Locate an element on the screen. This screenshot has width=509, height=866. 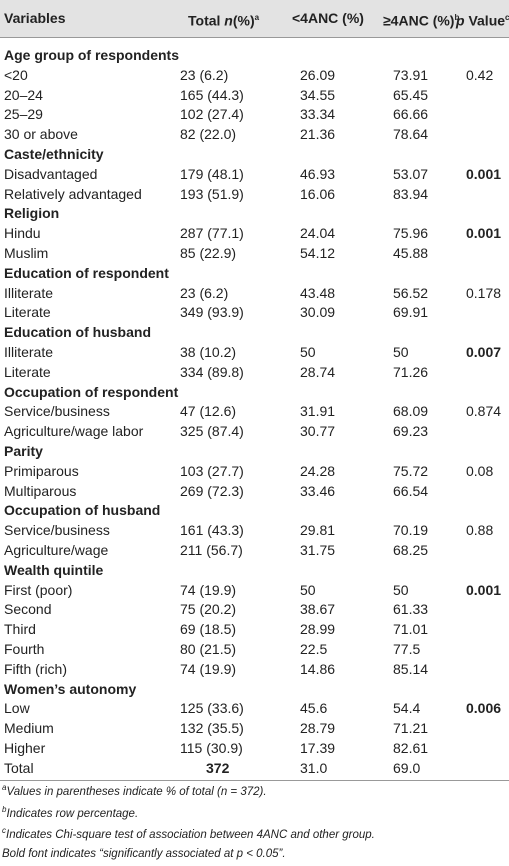
header-p: p Valuec is located at coordinates (482, 19).